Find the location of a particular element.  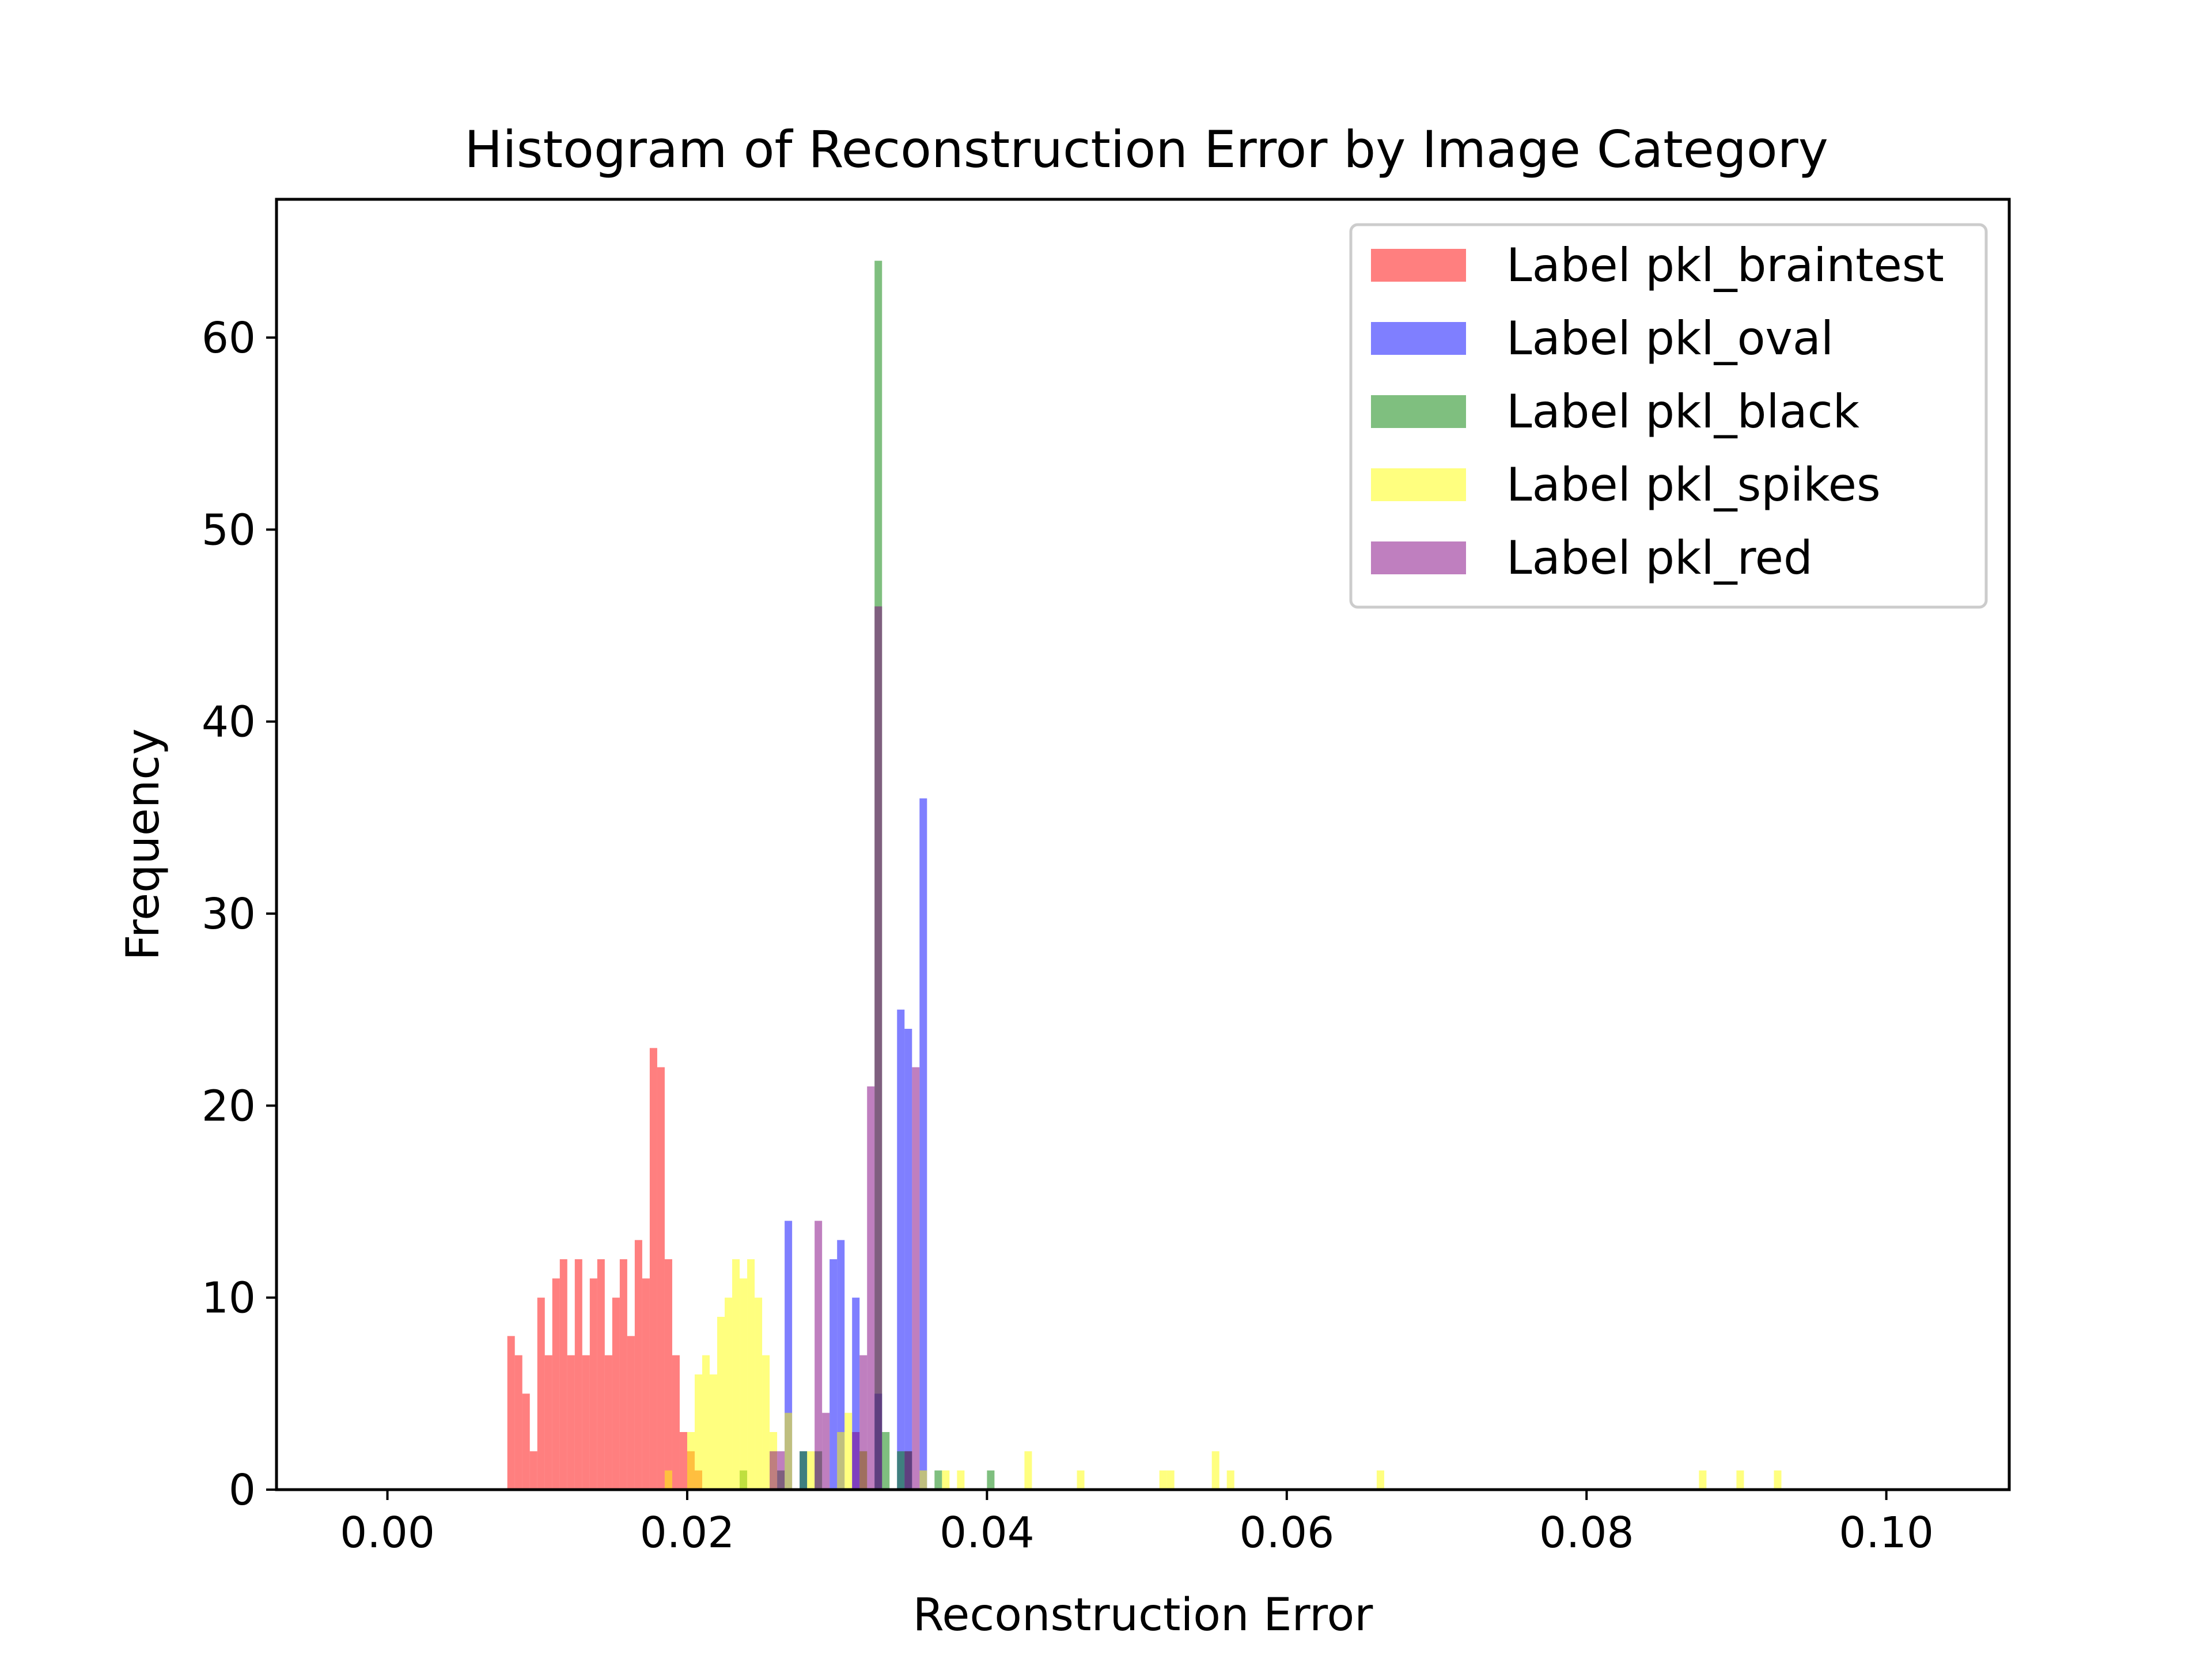

legend-label: Label pkl_black is located at coordinates (1683, 411).